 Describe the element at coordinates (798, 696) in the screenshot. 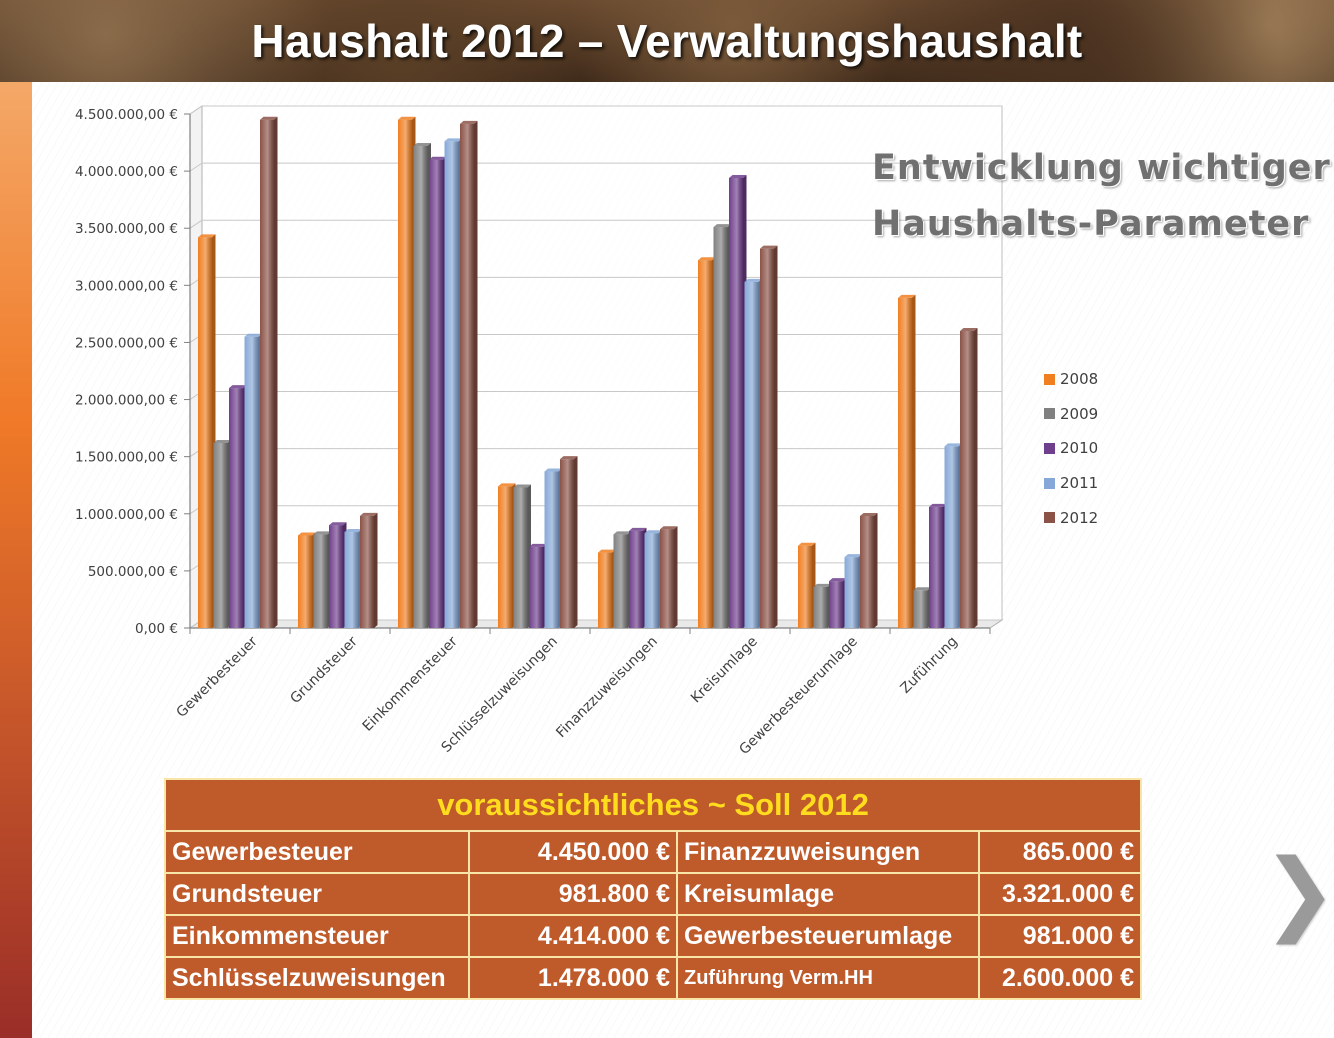

I see `x-tick-label: Gewerbesteuerumlage` at that location.